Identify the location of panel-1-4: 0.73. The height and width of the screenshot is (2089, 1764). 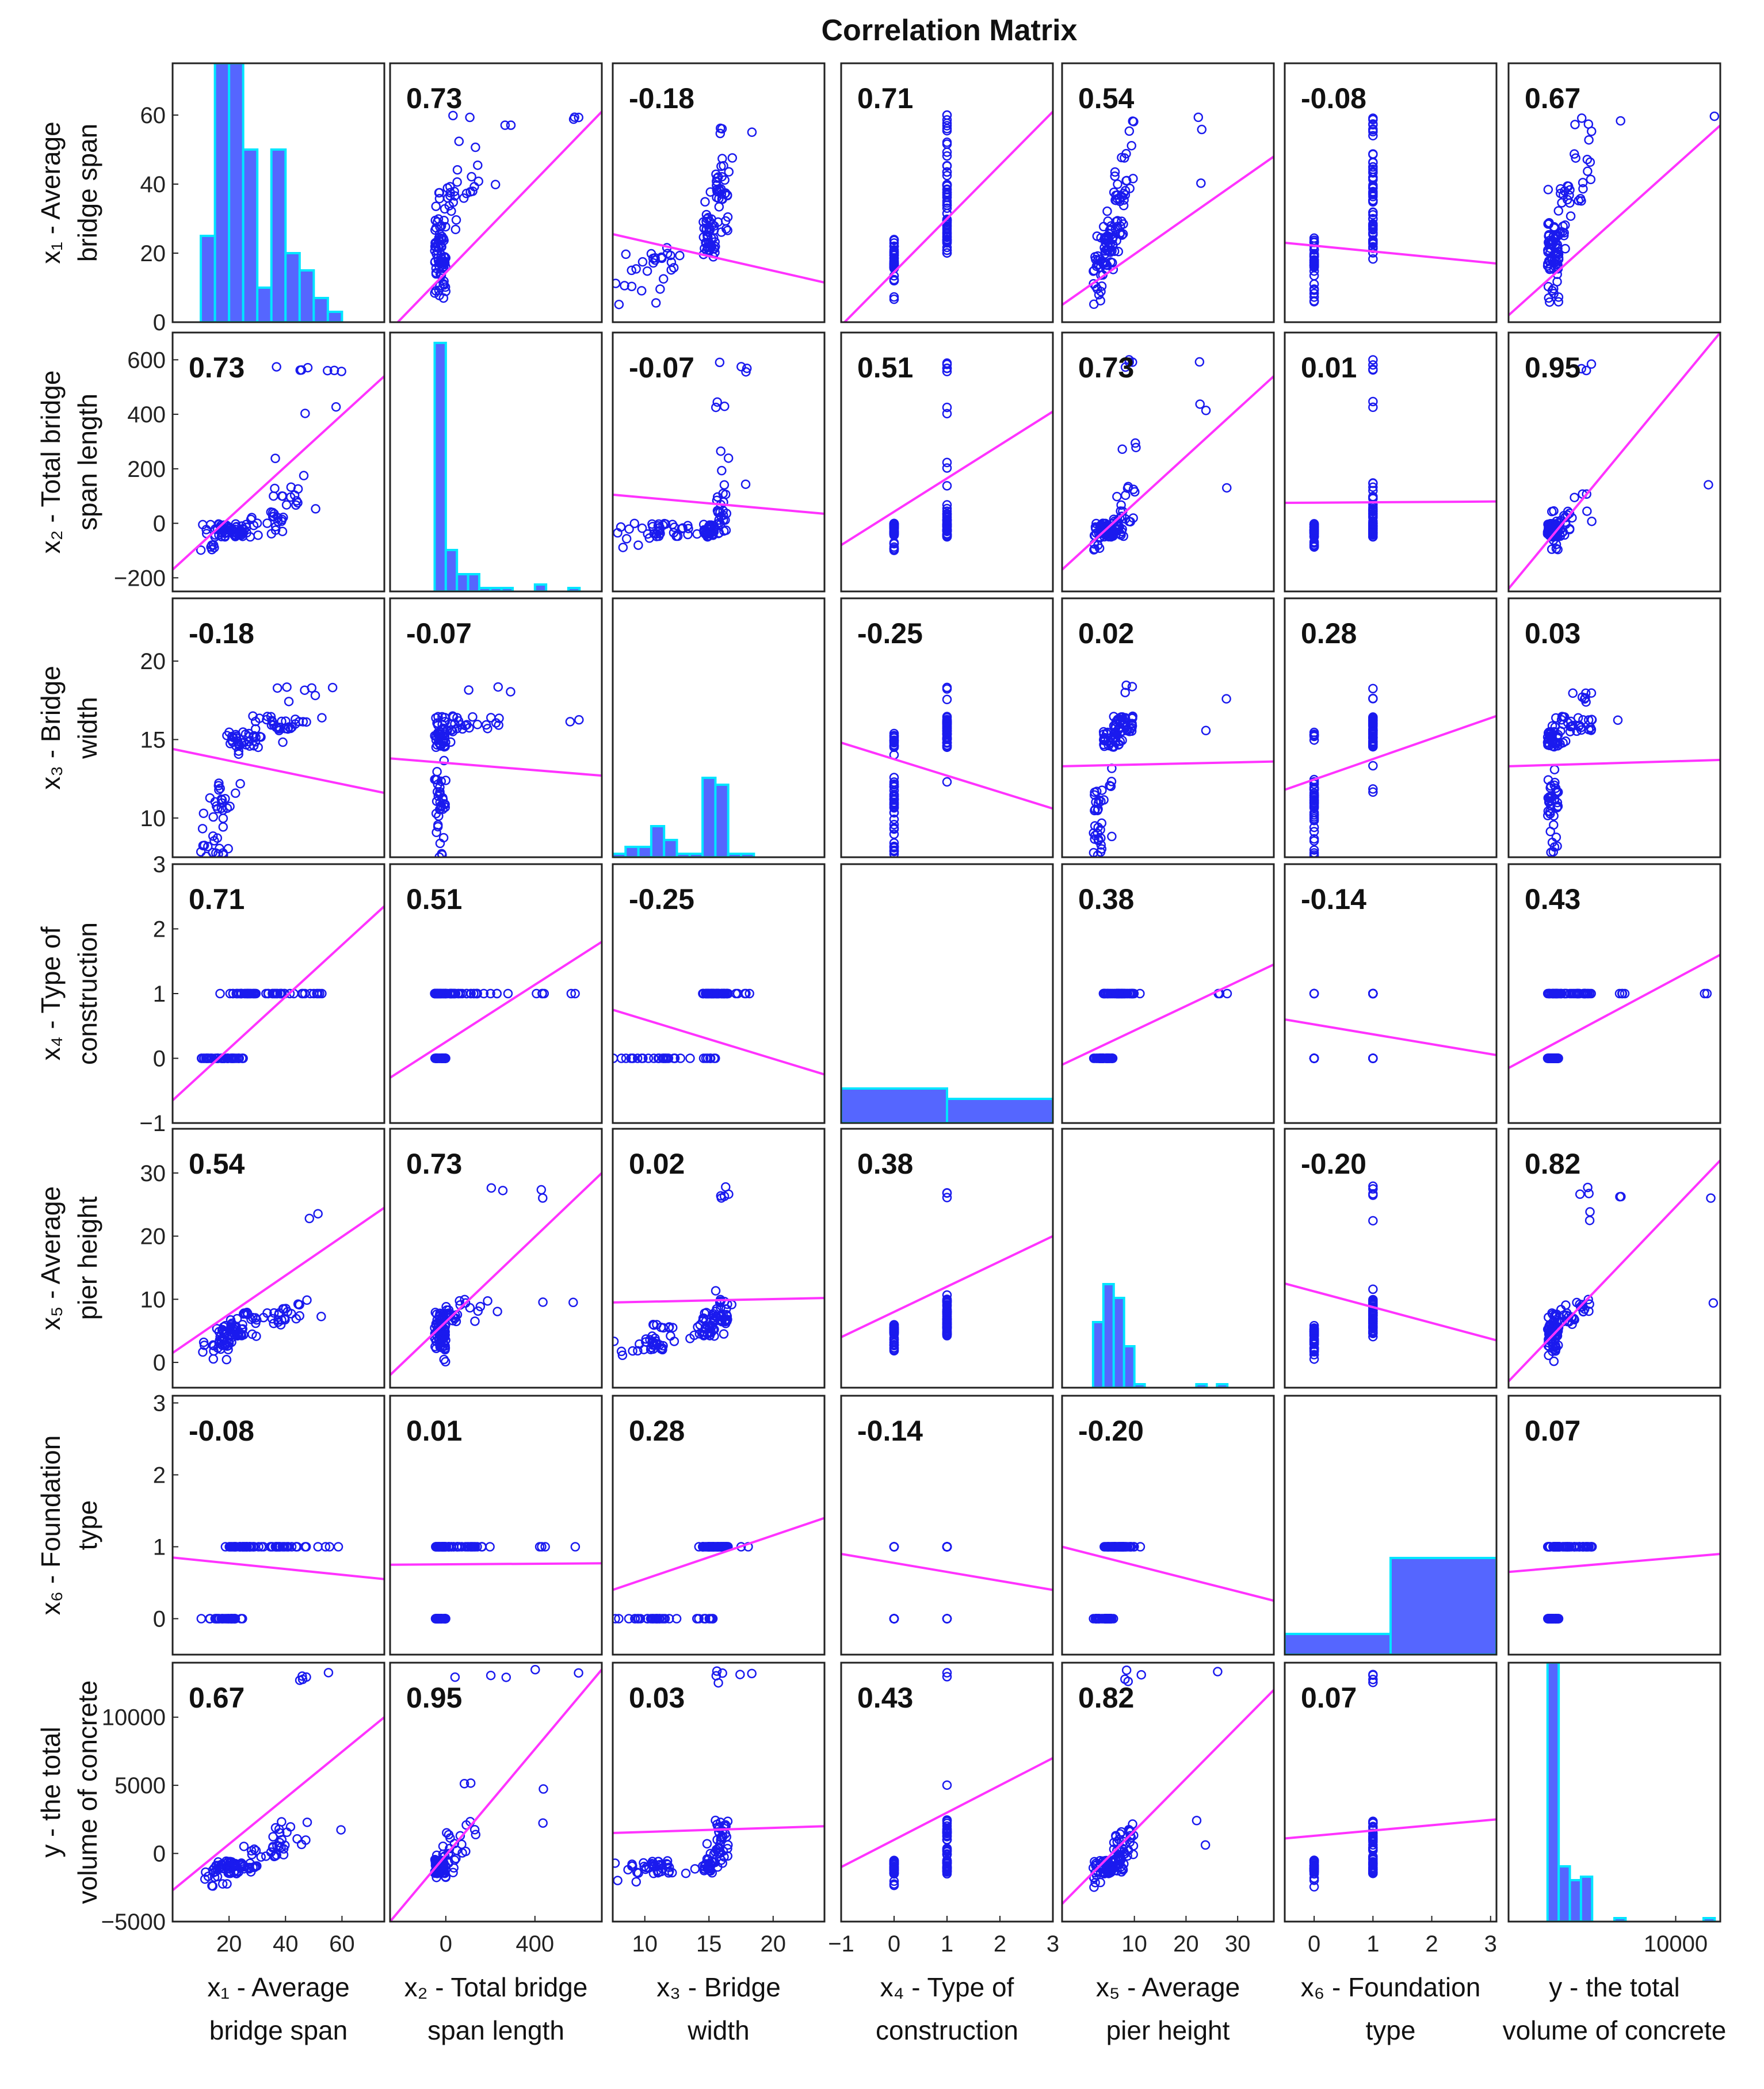
(1168, 462).